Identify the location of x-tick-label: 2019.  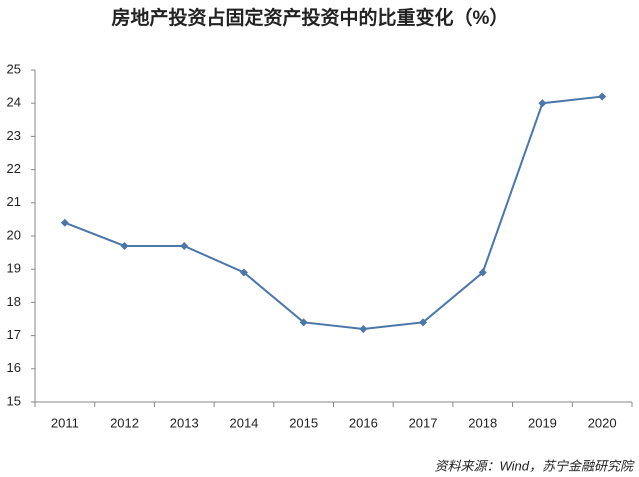
(542, 422).